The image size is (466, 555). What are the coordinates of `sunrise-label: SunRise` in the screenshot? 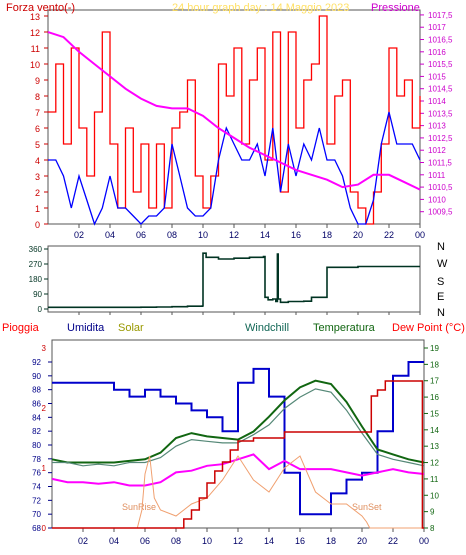 It's located at (139, 507).